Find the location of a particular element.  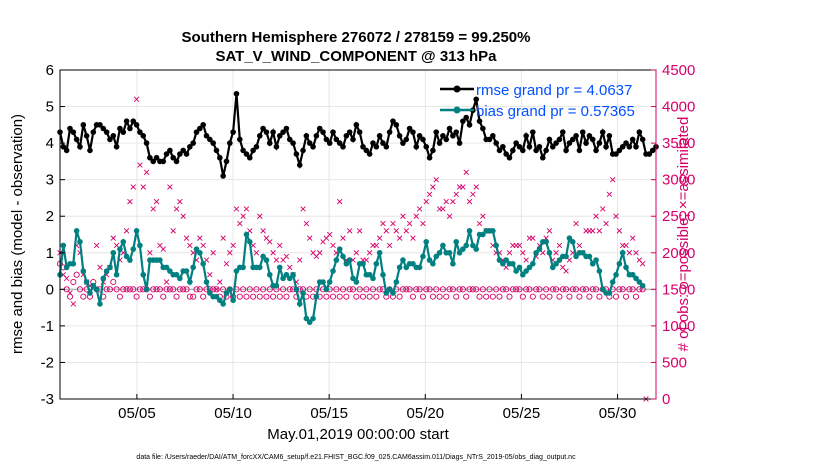

legend-bias-label: bias grand pr = 0.57365 is located at coordinates (555, 111).